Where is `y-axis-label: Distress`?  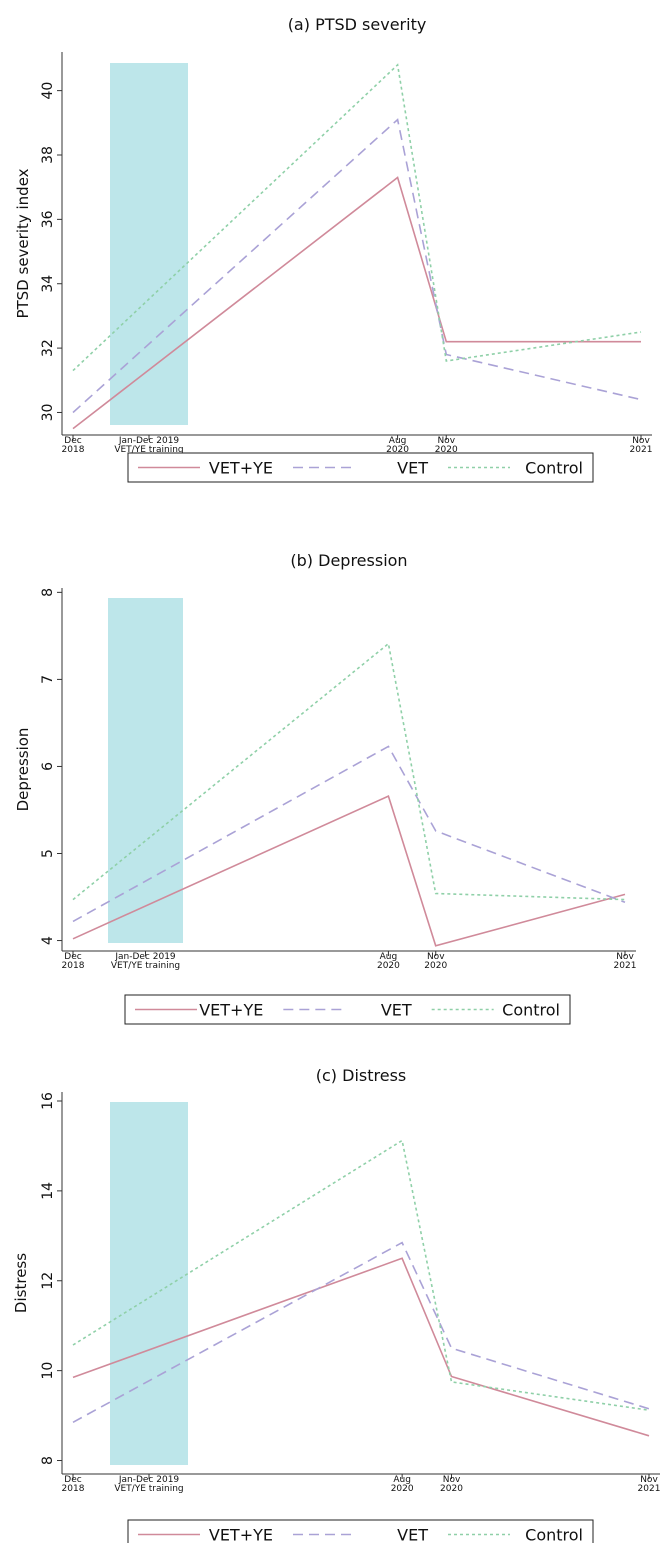
y-axis-label: Distress is located at coordinates (21, 1283).